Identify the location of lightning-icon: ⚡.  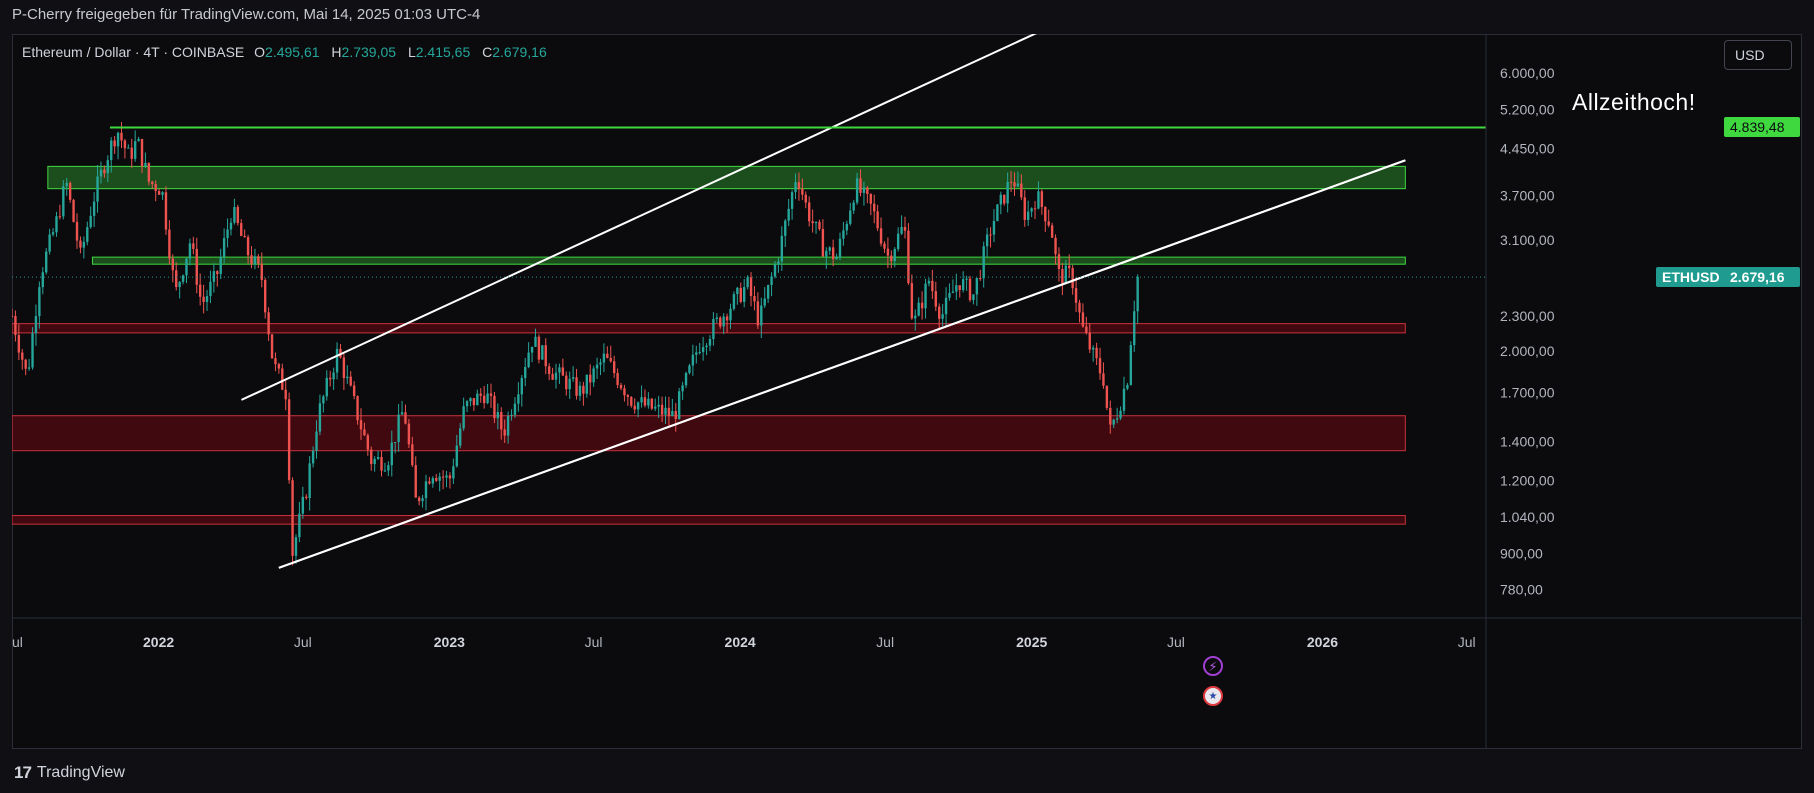
(1213, 666).